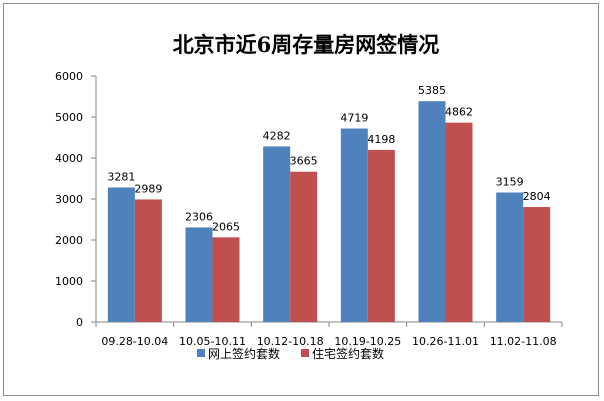  What do you see at coordinates (459, 112) in the screenshot?
I see `data-label: 4862` at bounding box center [459, 112].